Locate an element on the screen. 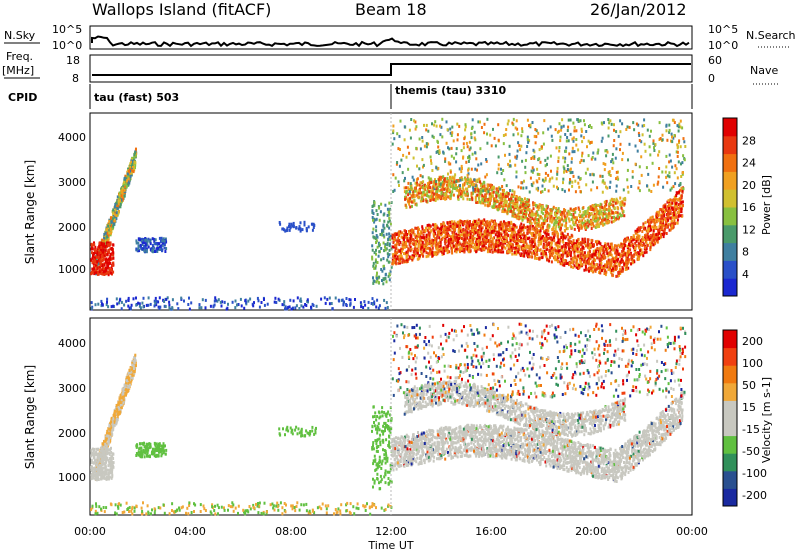 Image resolution: width=800 pixels, height=554 pixels. cpid-label: CPID is located at coordinates (22, 97).